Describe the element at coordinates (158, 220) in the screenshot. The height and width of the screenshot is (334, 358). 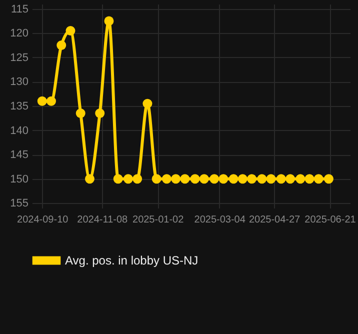
I see `x-tick-label: 2025-01-02` at that location.